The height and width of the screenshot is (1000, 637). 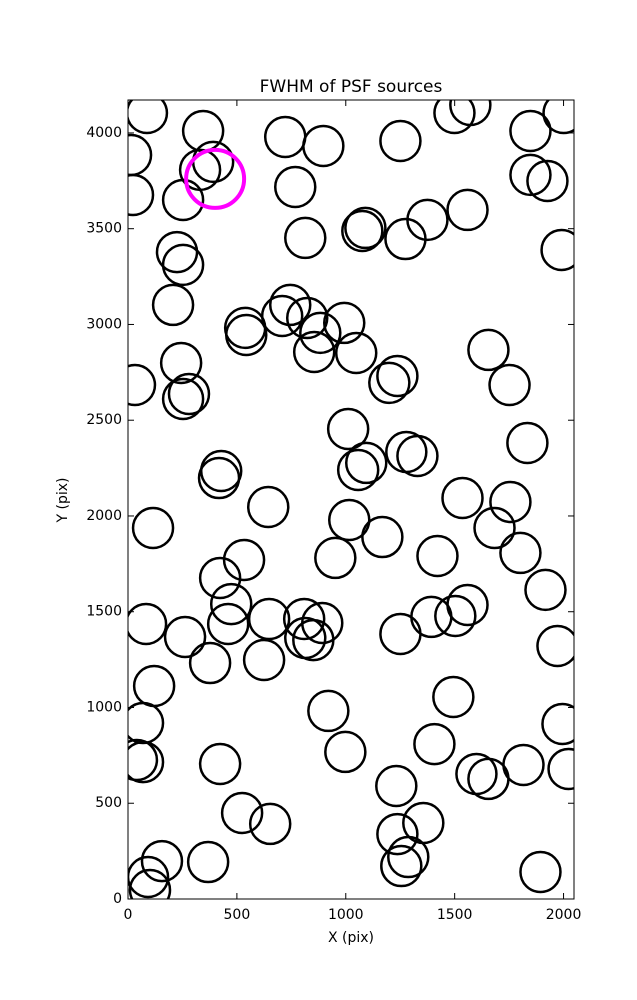 I want to click on x-axis-label: X (pix), so click(x=351, y=938).